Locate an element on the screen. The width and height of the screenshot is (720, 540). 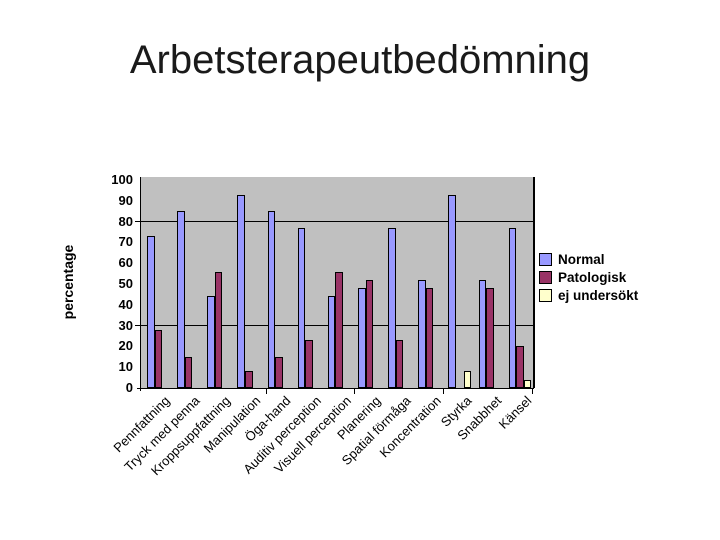
legend-swatch-normal is located at coordinates (545, 259).